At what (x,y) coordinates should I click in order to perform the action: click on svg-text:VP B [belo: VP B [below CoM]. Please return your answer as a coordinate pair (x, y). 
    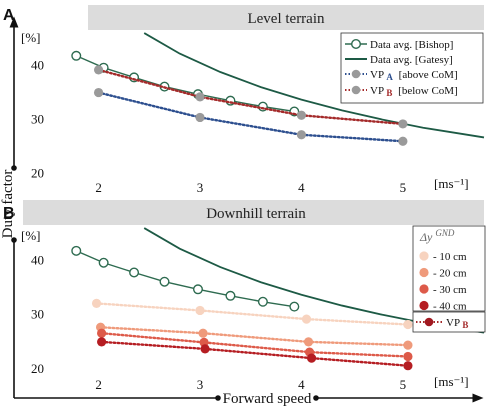
    Looking at the image, I should click on (414, 92).